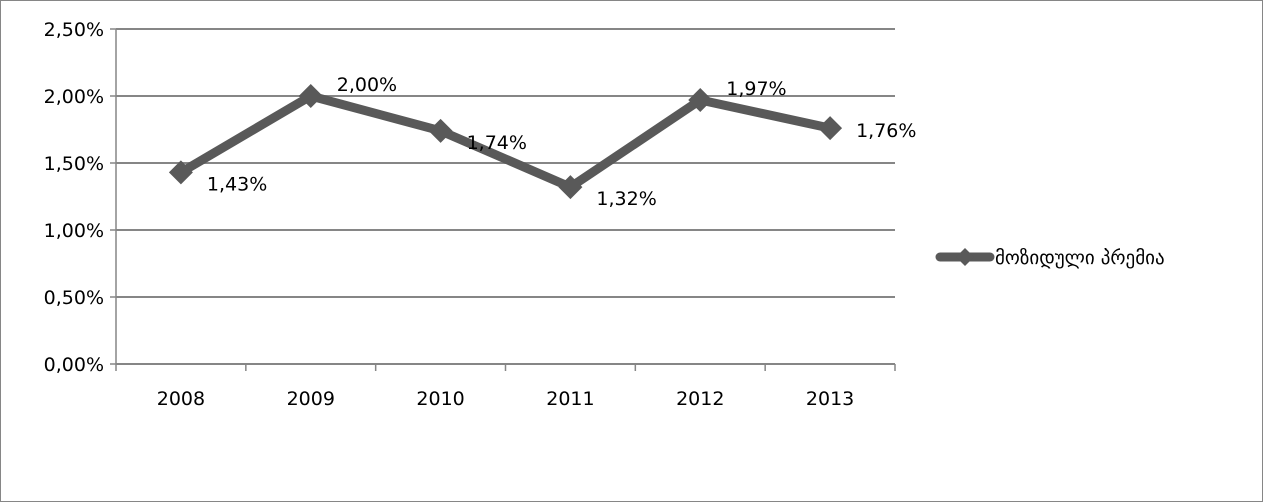 This screenshot has height=502, width=1263. Describe the element at coordinates (1080, 258) in the screenshot. I see `legend-label: მოზიდული პრემია` at that location.